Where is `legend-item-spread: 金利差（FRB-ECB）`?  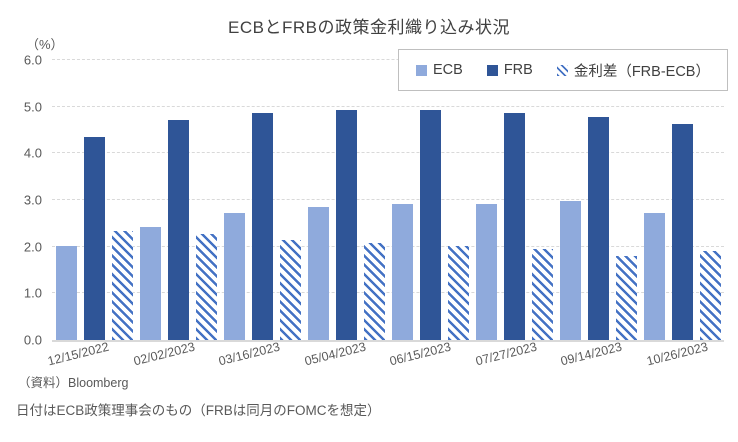 legend-item-spread: 金利差（FRB-ECB） is located at coordinates (633, 70).